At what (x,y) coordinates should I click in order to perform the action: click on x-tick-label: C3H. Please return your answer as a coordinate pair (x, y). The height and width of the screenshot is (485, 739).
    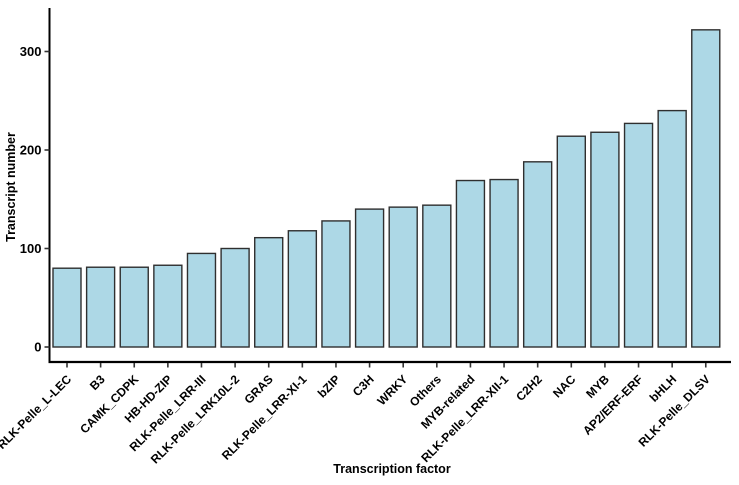
    Looking at the image, I should click on (363, 385).